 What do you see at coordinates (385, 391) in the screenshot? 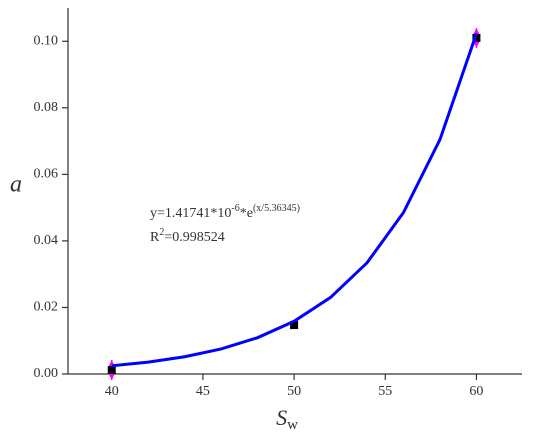
I see `x-tick-label: 55` at bounding box center [385, 391].